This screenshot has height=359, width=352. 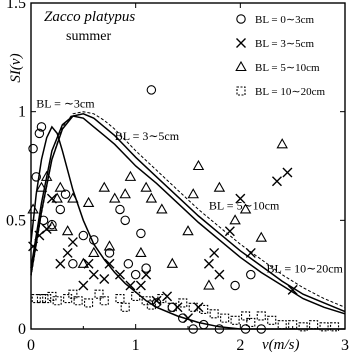 What do you see at coordinates (16, 220) in the screenshot?
I see `y-tick-label: 0.5` at bounding box center [16, 220].